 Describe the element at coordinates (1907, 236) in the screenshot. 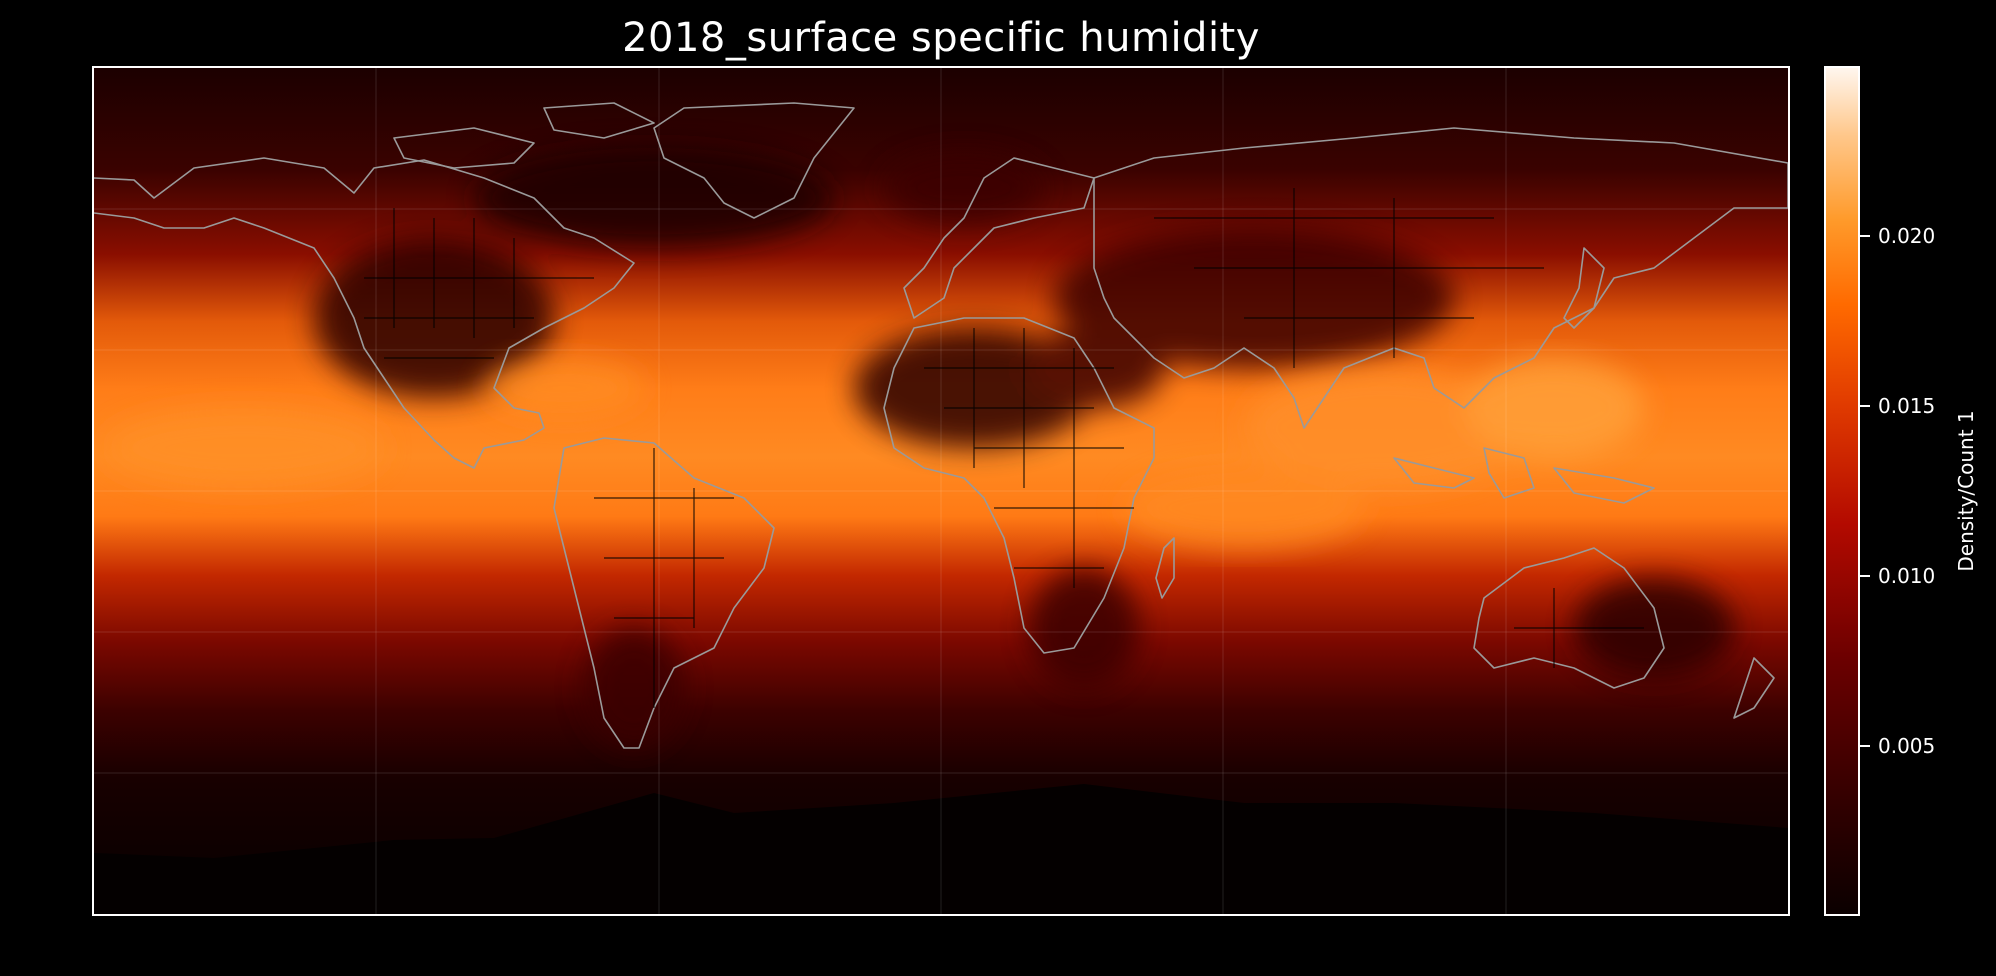

I see `colorbar-tick-label: 0.020` at that location.